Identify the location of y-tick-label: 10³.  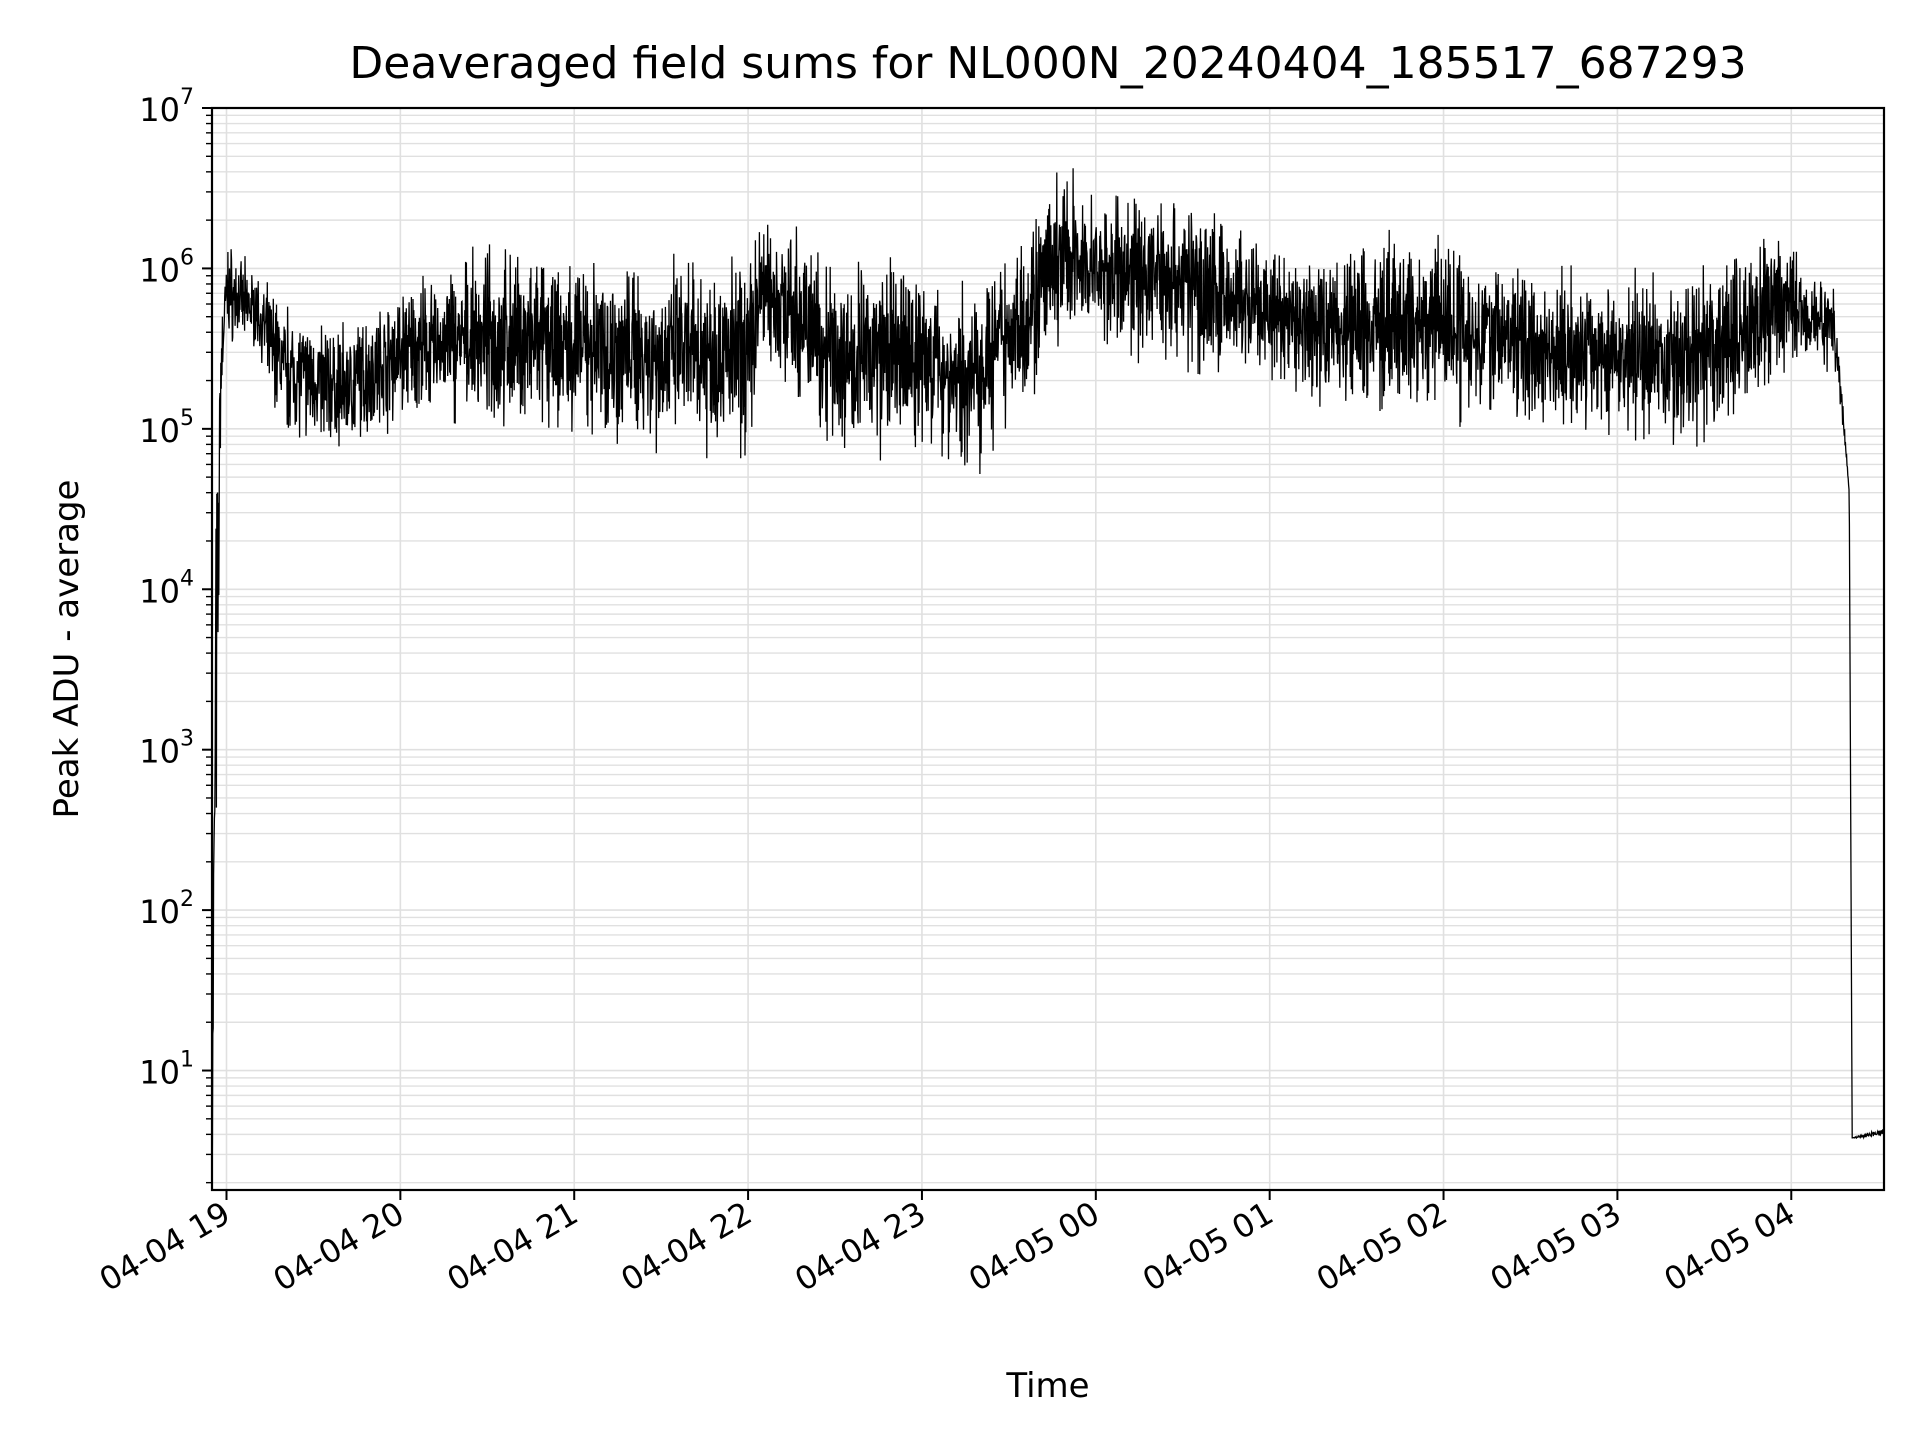
(166, 749).